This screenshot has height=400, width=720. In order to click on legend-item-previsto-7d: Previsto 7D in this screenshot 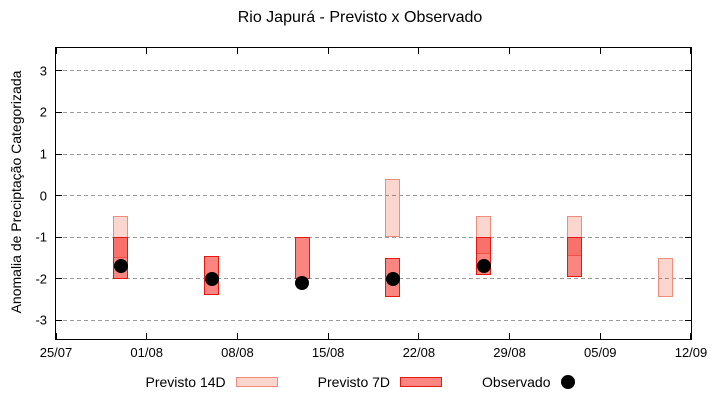, I will do `click(380, 382)`.